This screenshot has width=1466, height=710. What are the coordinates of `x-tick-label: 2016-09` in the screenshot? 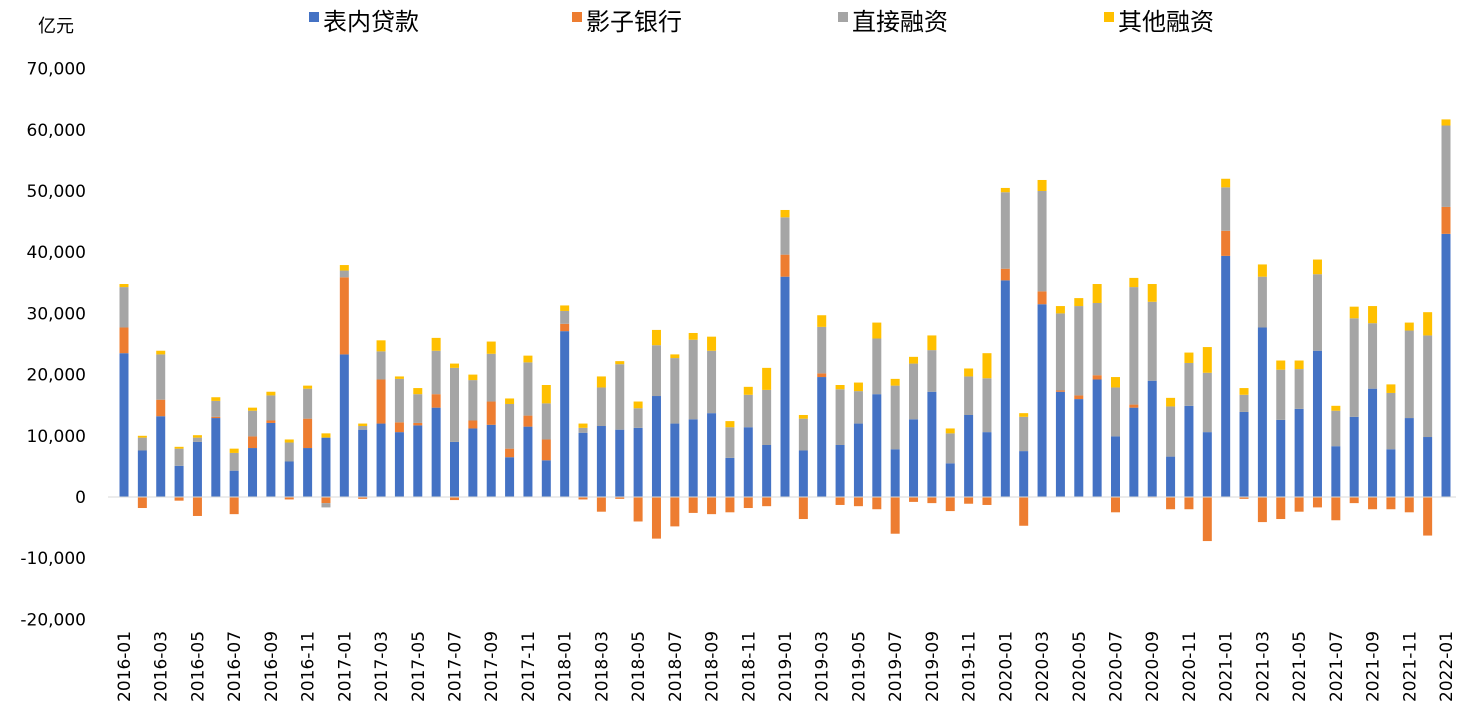 It's located at (272, 666).